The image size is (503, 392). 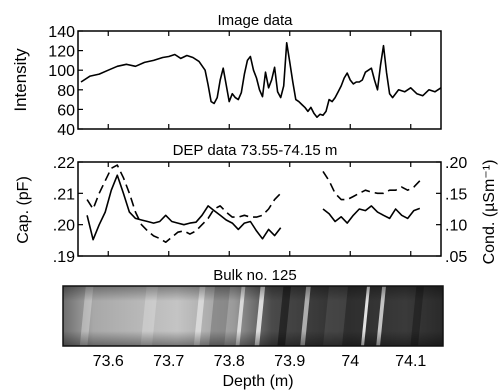 I want to click on intensity-axis-label: Intensity, so click(x=20, y=80).